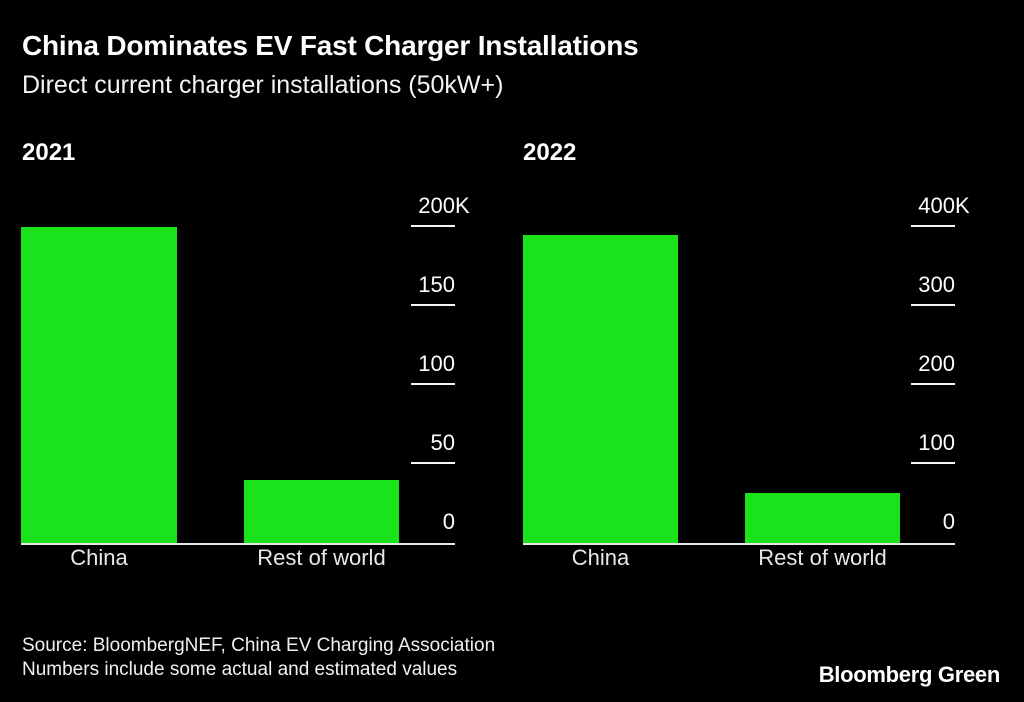 Image resolution: width=1024 pixels, height=702 pixels. What do you see at coordinates (321, 511) in the screenshot?
I see `bar-rest-of-world-2021` at bounding box center [321, 511].